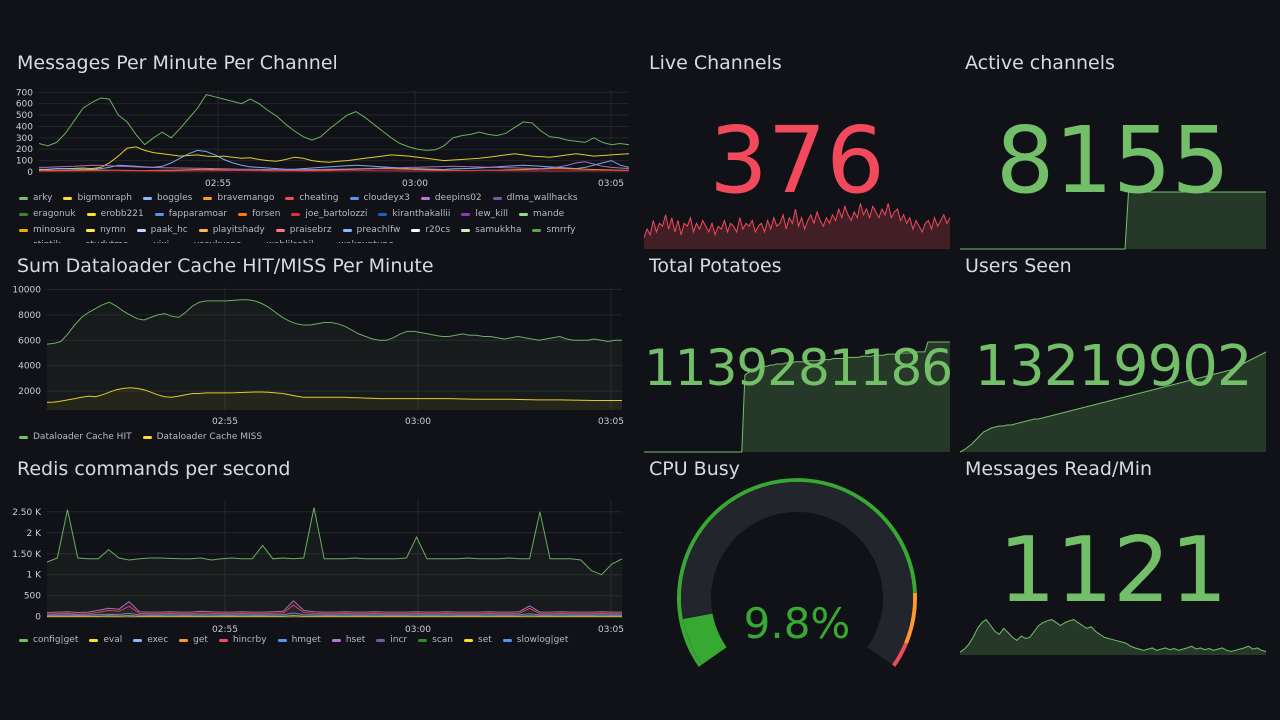 The image size is (1280, 720). Describe the element at coordinates (105, 641) in the screenshot. I see `legend-item: eval` at that location.